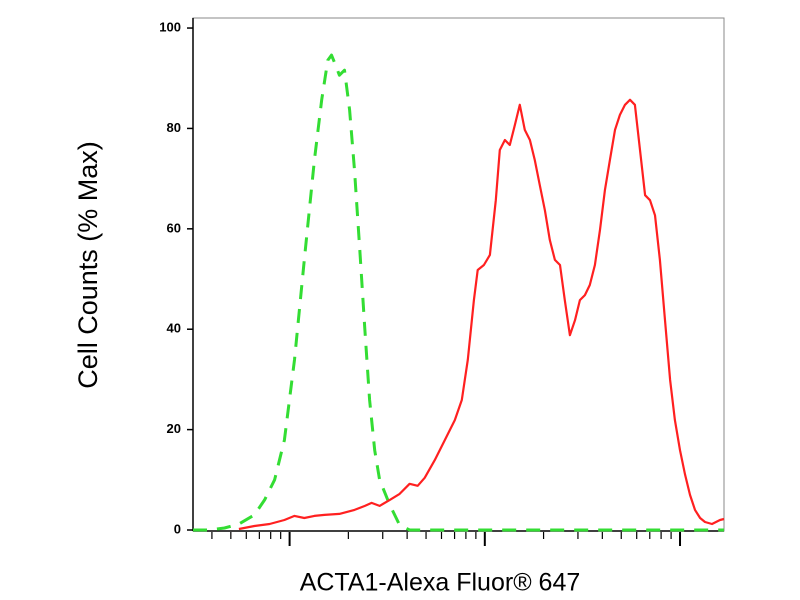  Describe the element at coordinates (174, 428) in the screenshot. I see `y-tick-label: 20` at that location.